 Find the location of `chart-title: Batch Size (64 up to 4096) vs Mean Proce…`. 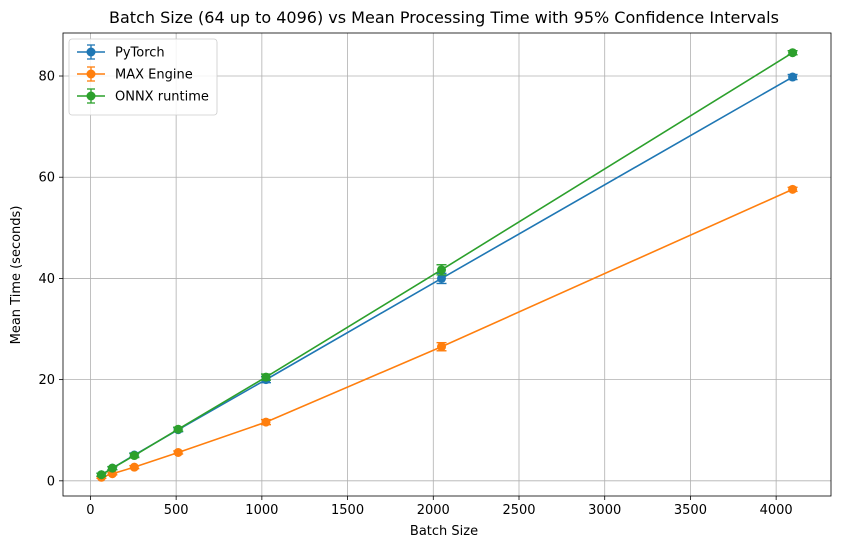

chart-title: Batch Size (64 up to 4096) vs Mean Proce… is located at coordinates (444, 17).